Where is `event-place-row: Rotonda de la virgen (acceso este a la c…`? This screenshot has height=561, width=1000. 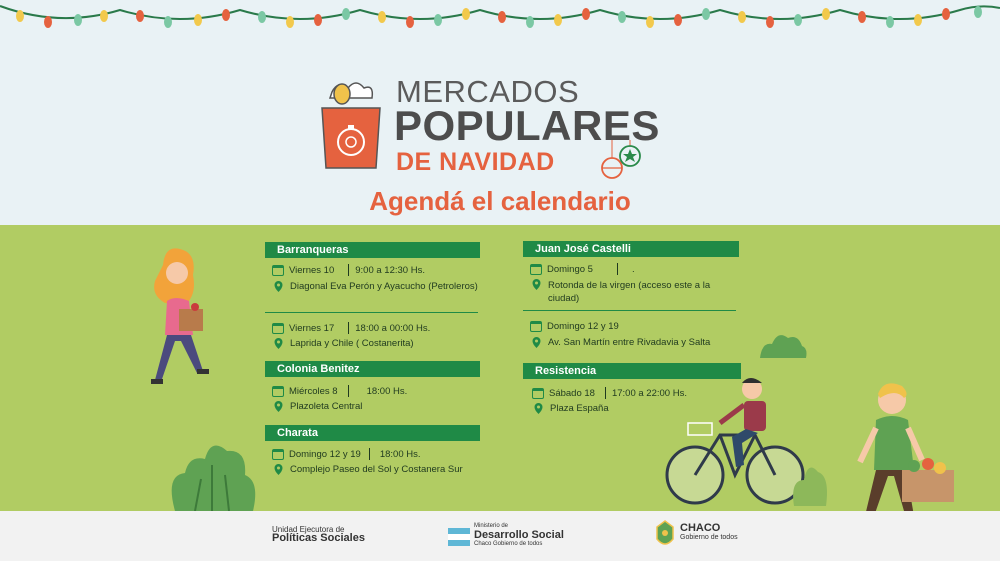
event-place-row: Rotonda de la virgen (acceso este a la c… is located at coordinates (620, 292).